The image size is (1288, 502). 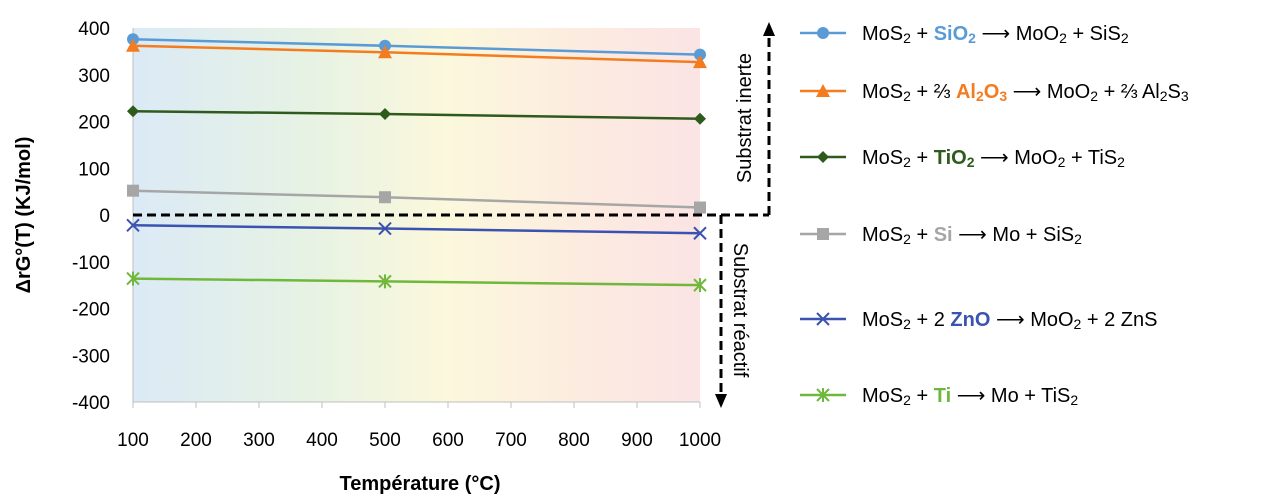 What do you see at coordinates (995, 34) in the screenshot?
I see `legend-label: MoS2 + SiO2 ⟶ MoO2 + SiS2` at bounding box center [995, 34].